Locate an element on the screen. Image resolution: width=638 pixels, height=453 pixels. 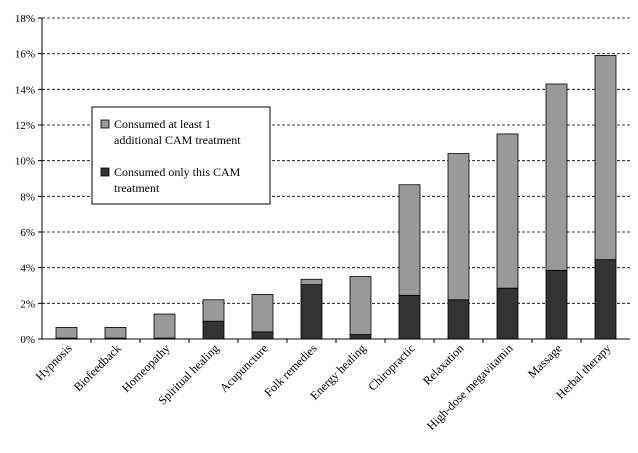
y-tick-label: 14% is located at coordinates (25, 90).